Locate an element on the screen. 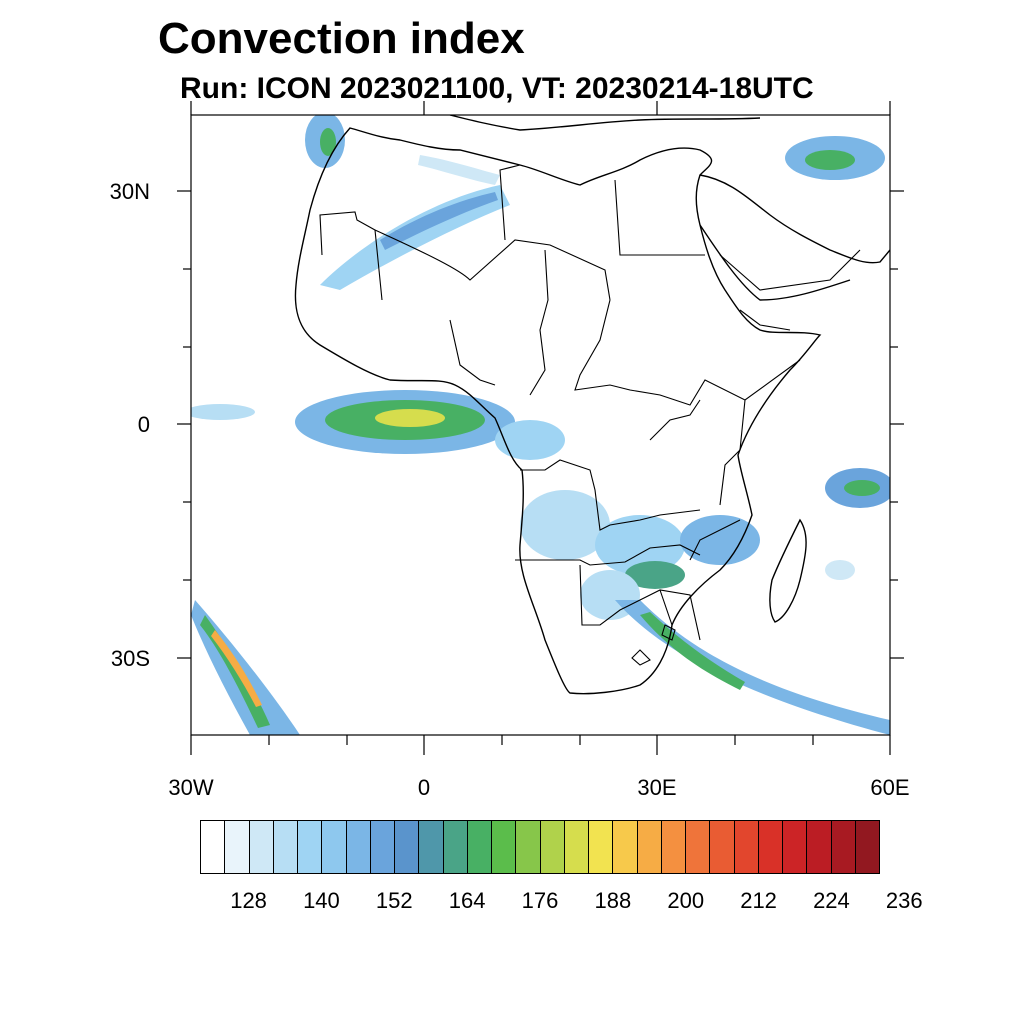 This screenshot has height=1024, width=1024. convection-area-angola is located at coordinates (565, 525).